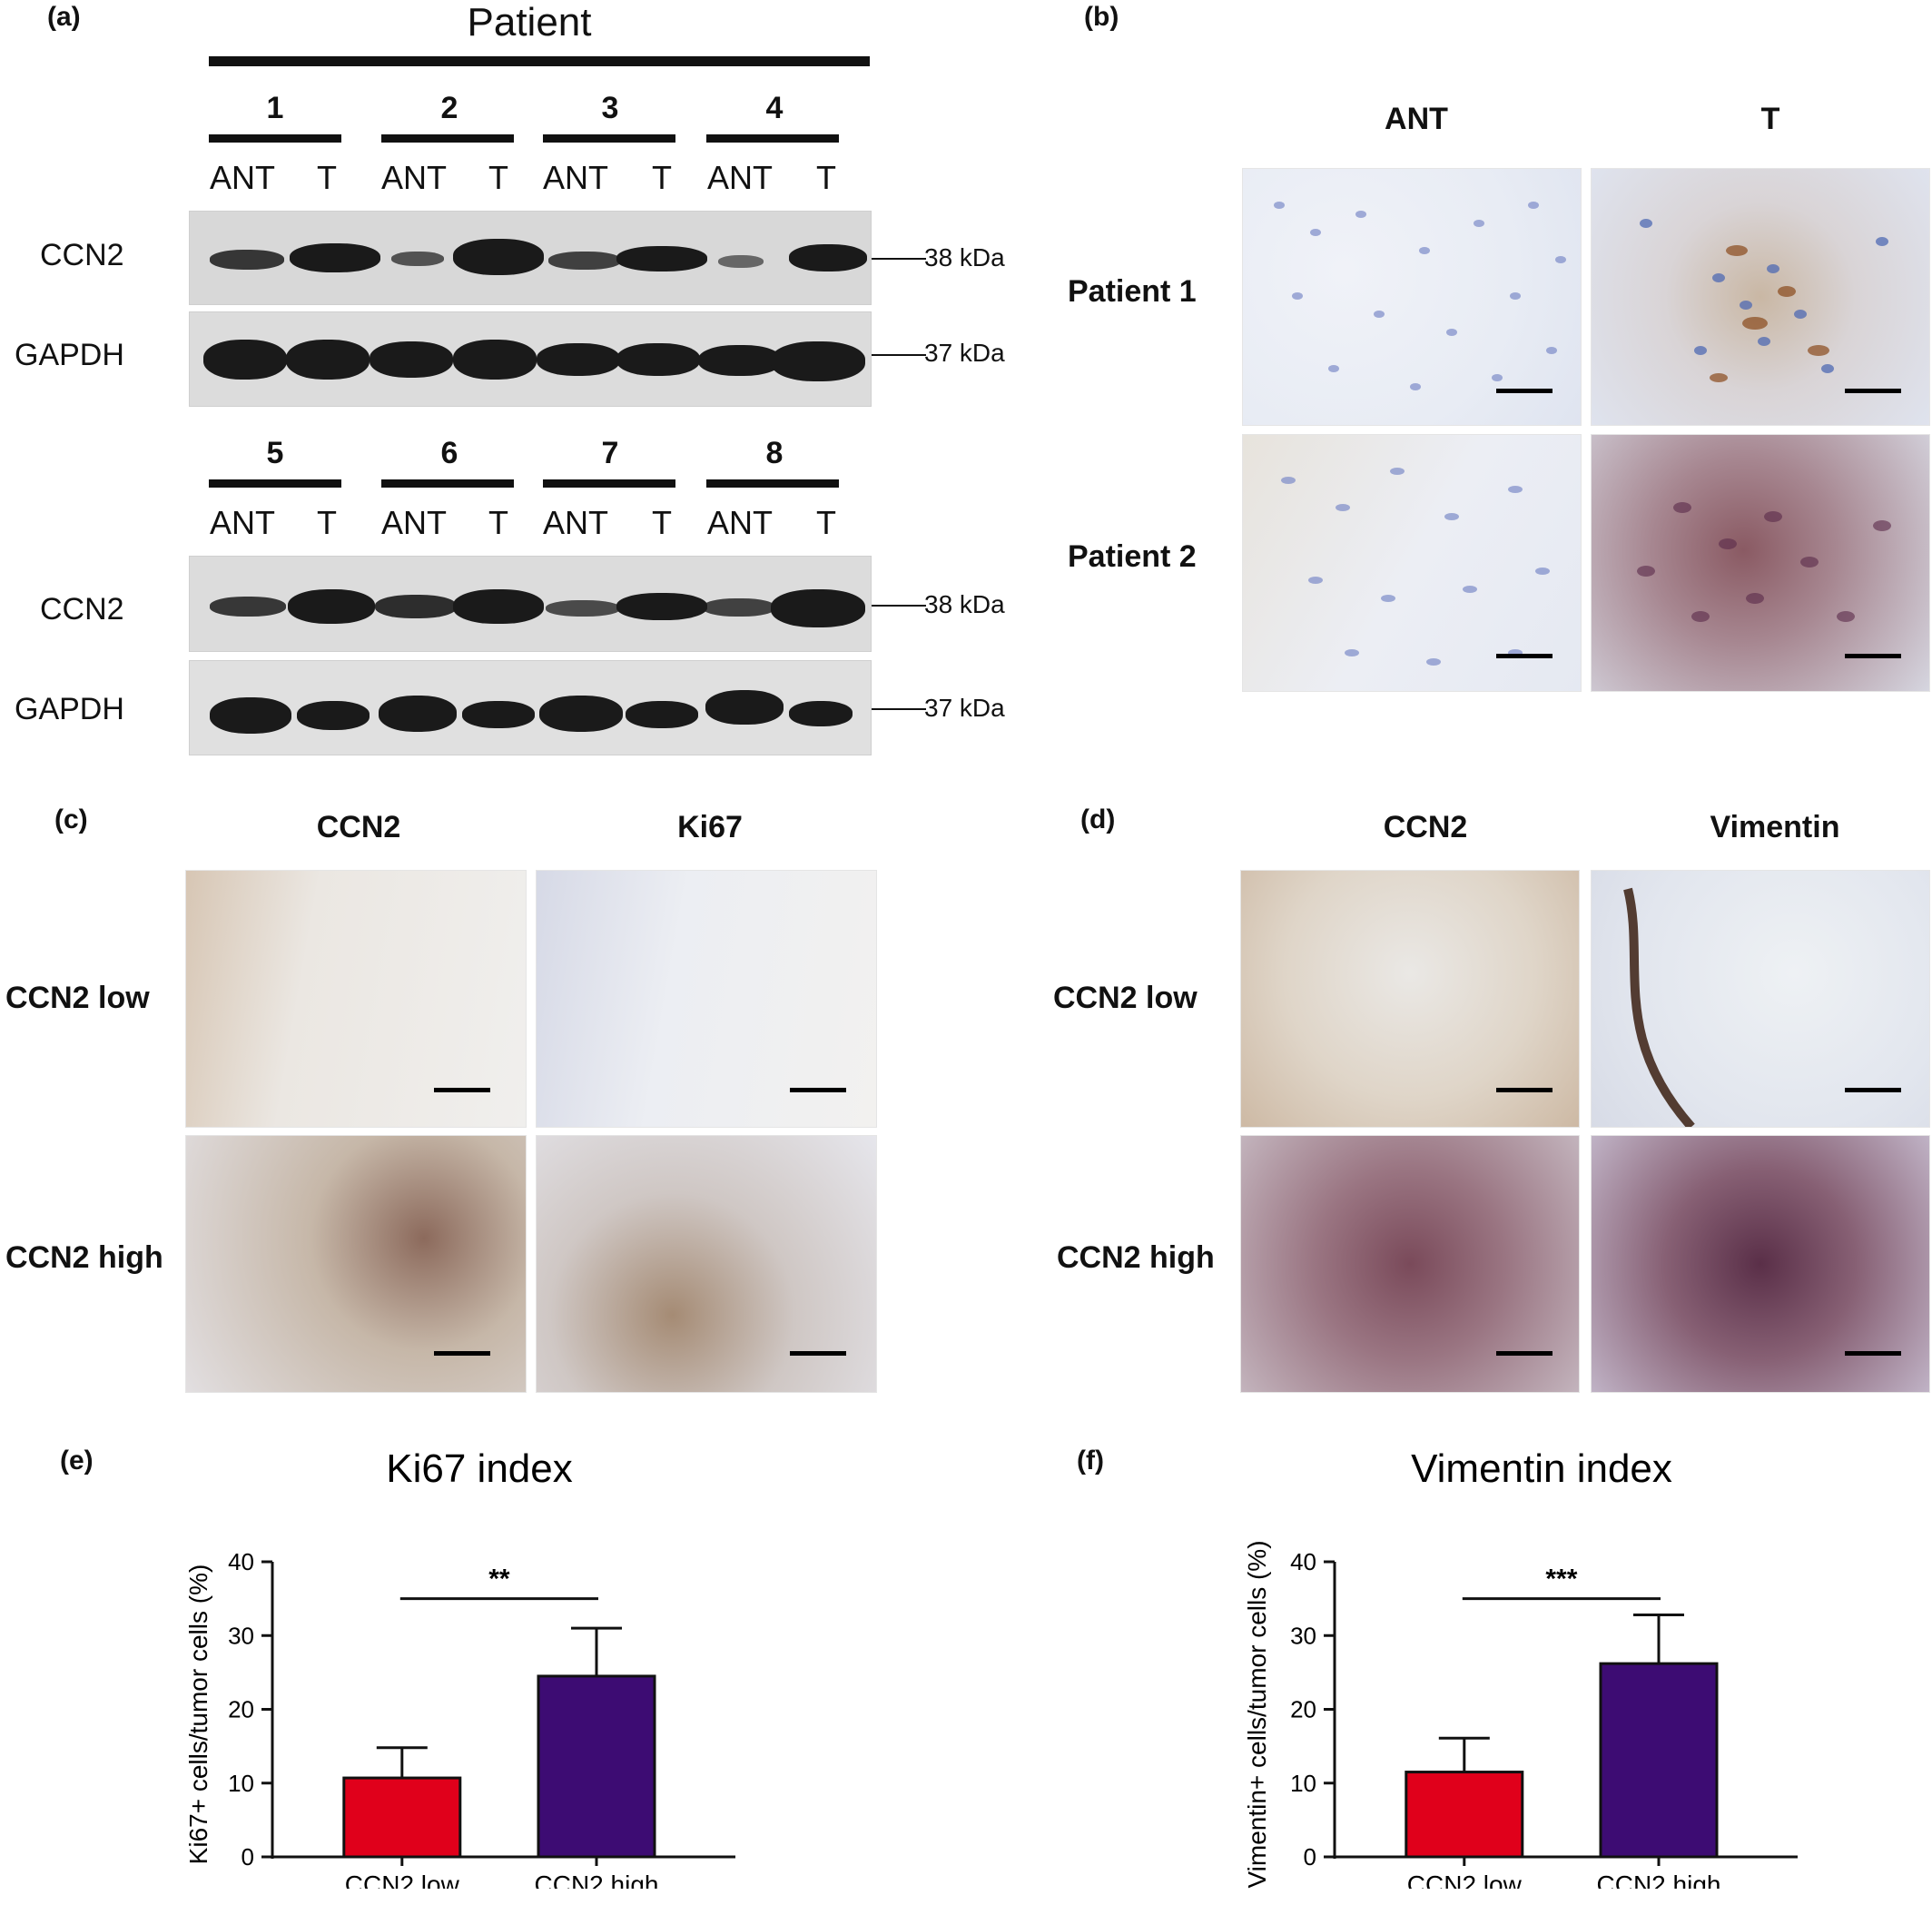  What do you see at coordinates (706, 1264) in the screenshot?
I see `ihc-image-ki67-high` at bounding box center [706, 1264].